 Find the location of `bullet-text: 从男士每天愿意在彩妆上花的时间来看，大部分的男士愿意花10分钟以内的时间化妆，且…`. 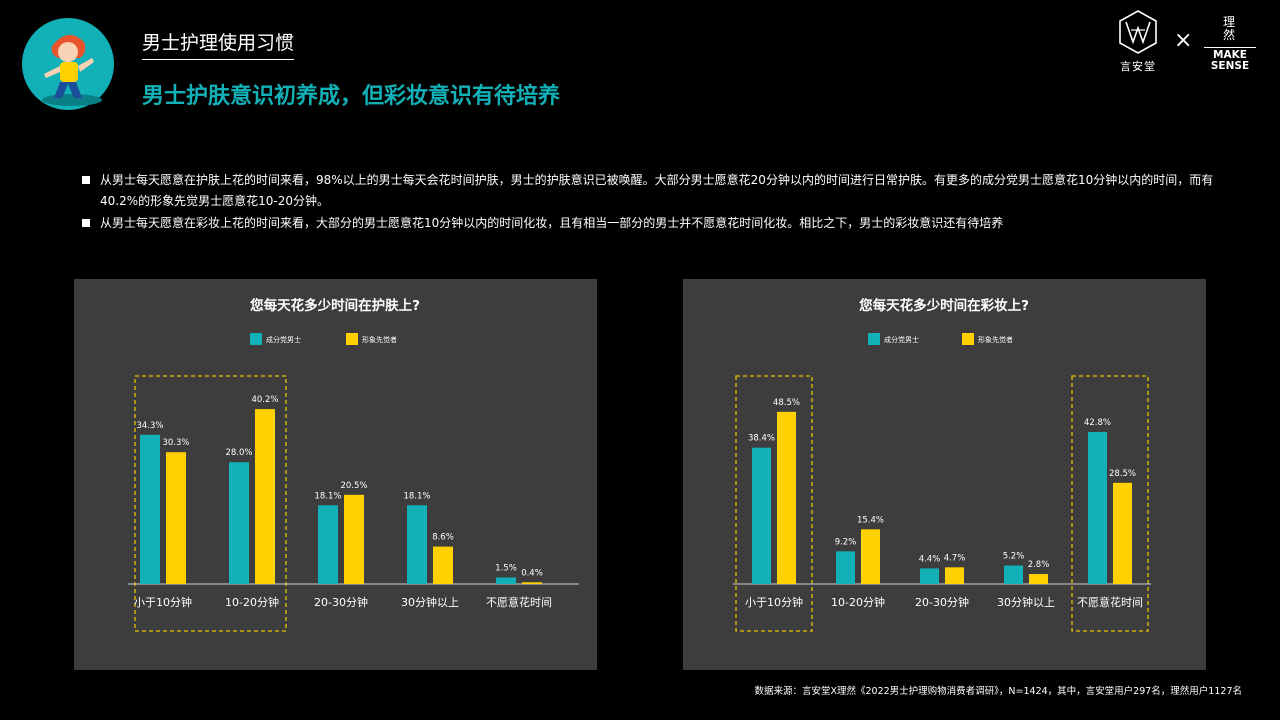

bullet-text: 从男士每天愿意在彩妆上花的时间来看，大部分的男士愿意花10分钟以内的时间化妆，且… is located at coordinates (552, 223).